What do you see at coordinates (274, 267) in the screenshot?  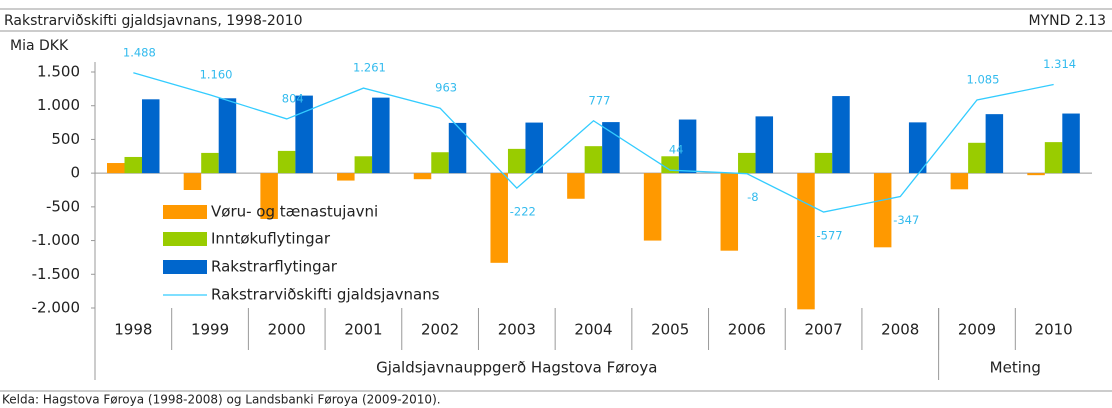 I see `legend-label: Rakstrarflytingar` at bounding box center [274, 267].